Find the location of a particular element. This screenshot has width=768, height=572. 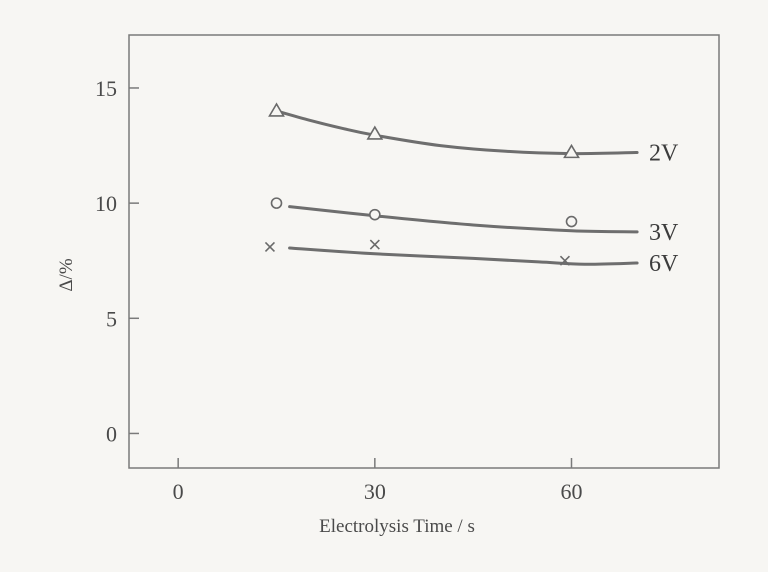

series-label-2V: 2V is located at coordinates (664, 153).